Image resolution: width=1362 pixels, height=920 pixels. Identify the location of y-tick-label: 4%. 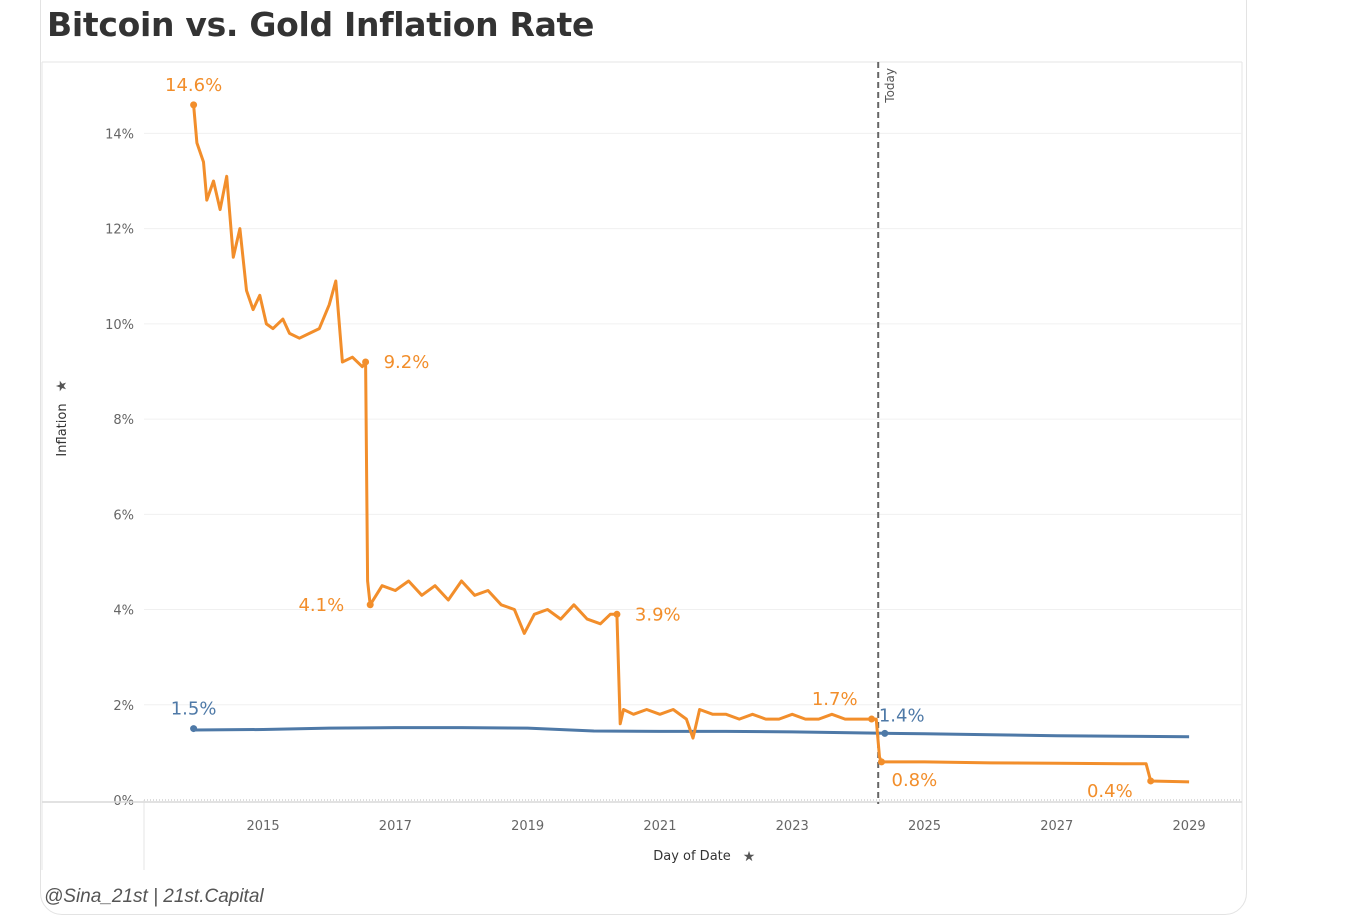
(123, 611).